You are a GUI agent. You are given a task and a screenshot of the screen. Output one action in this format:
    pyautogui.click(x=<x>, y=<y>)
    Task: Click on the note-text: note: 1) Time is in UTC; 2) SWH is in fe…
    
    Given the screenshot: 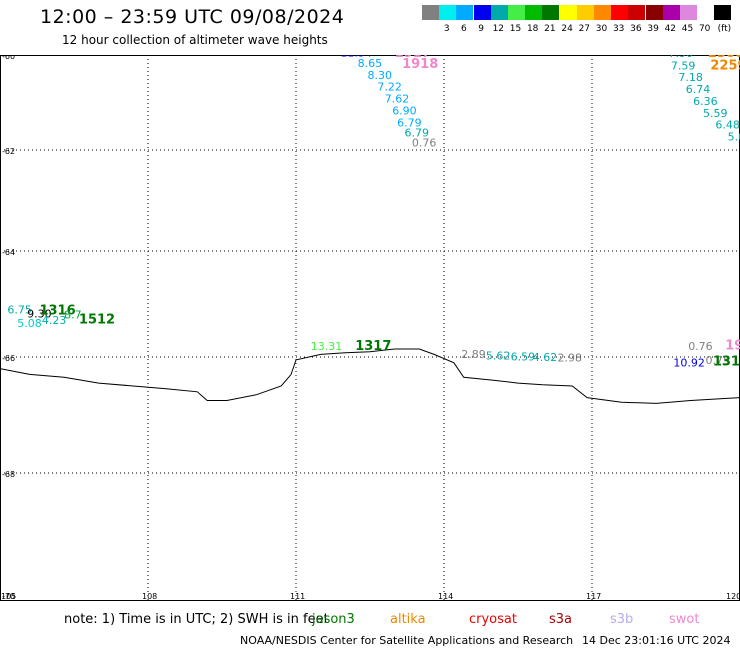 What is the action you would take?
    pyautogui.click(x=196, y=619)
    